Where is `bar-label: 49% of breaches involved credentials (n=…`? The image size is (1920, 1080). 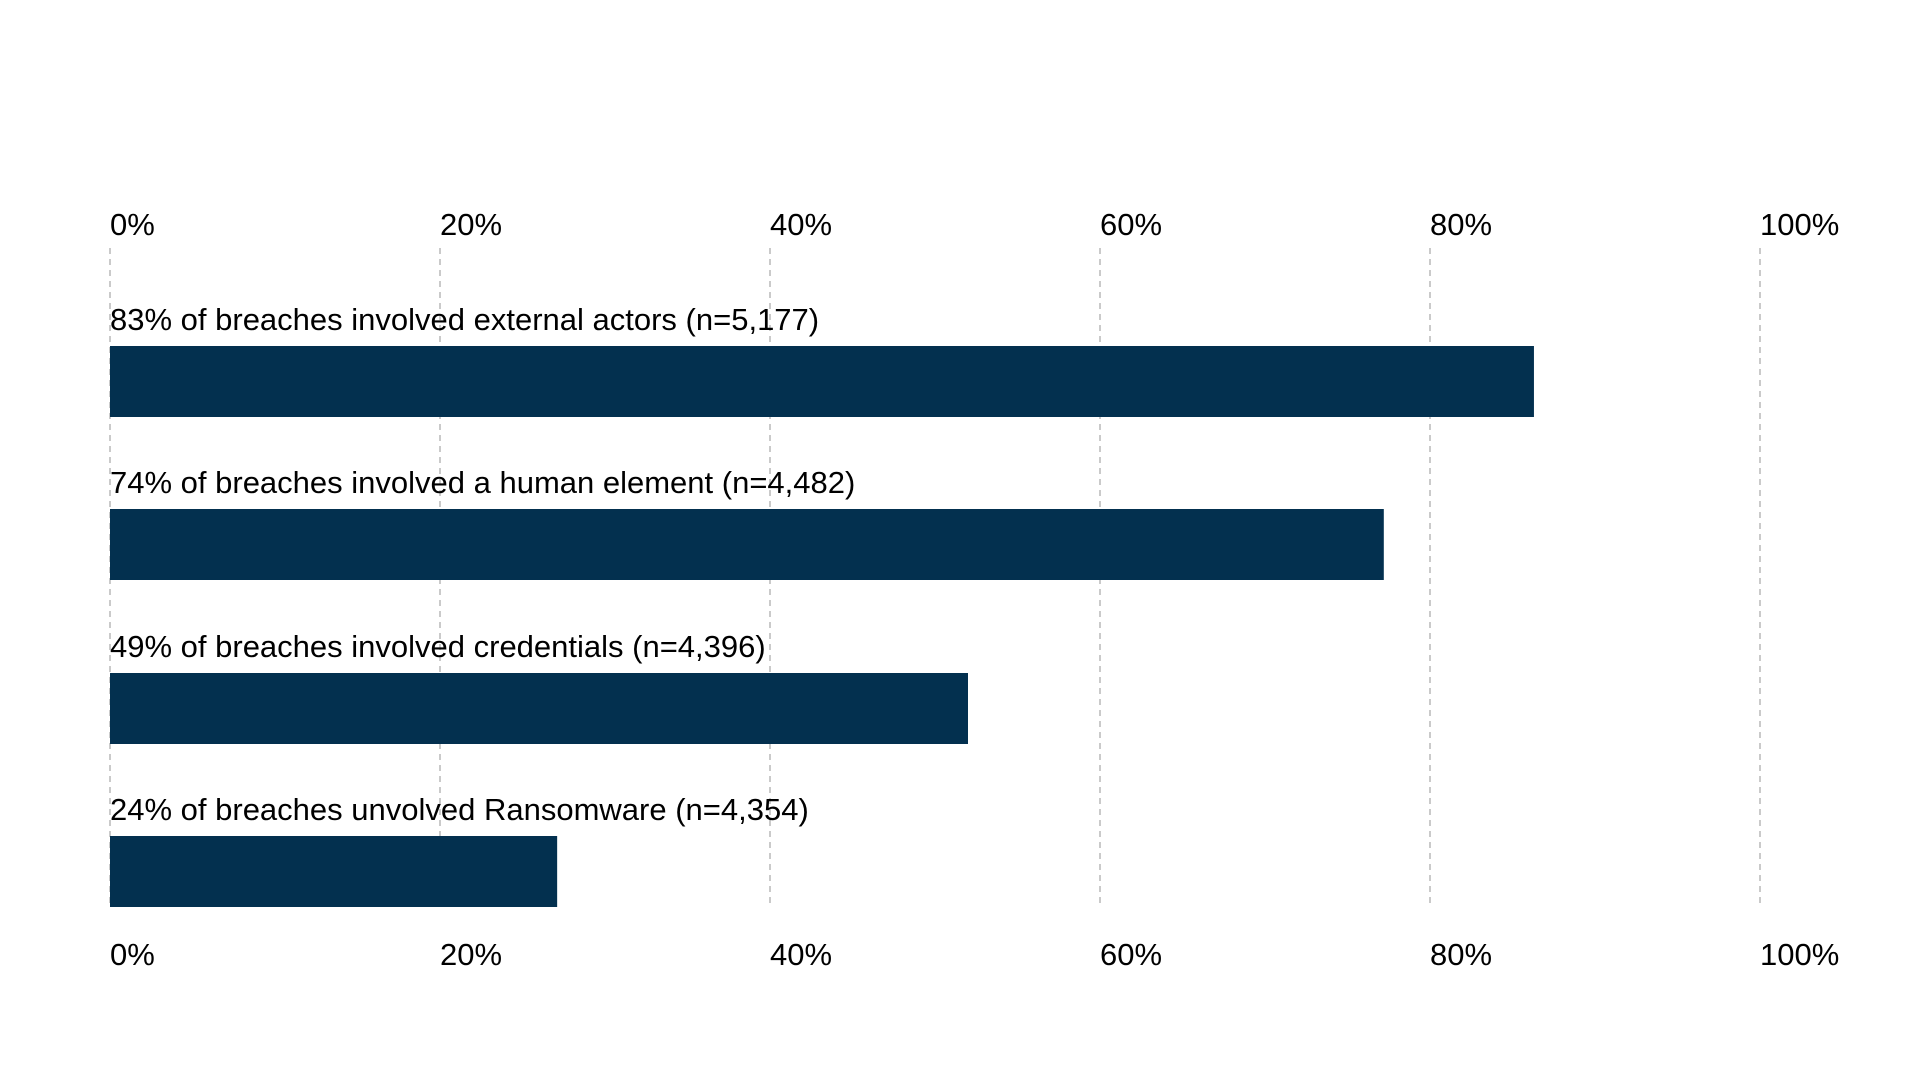 bar-label: 49% of breaches involved credentials (n=… is located at coordinates (438, 646).